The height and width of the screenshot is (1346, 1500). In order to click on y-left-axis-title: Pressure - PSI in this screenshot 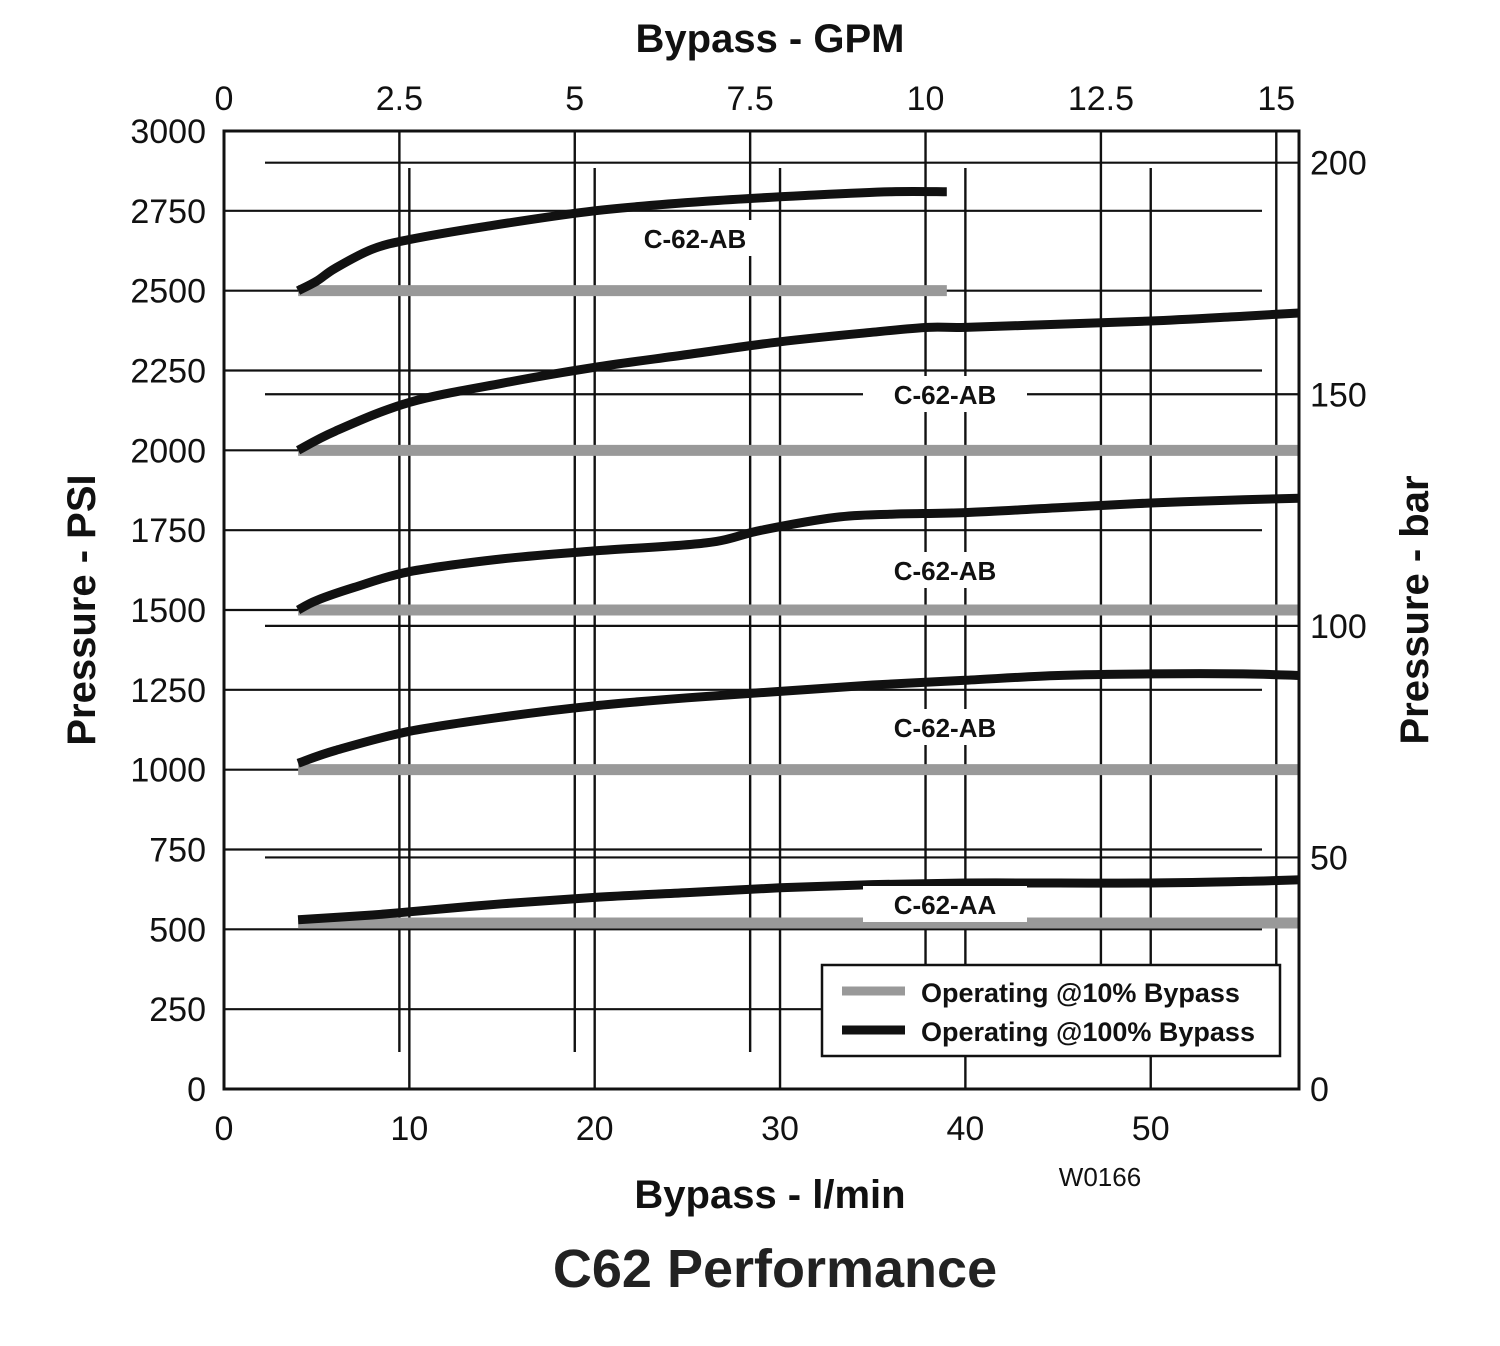, I will do `click(82, 609)`.